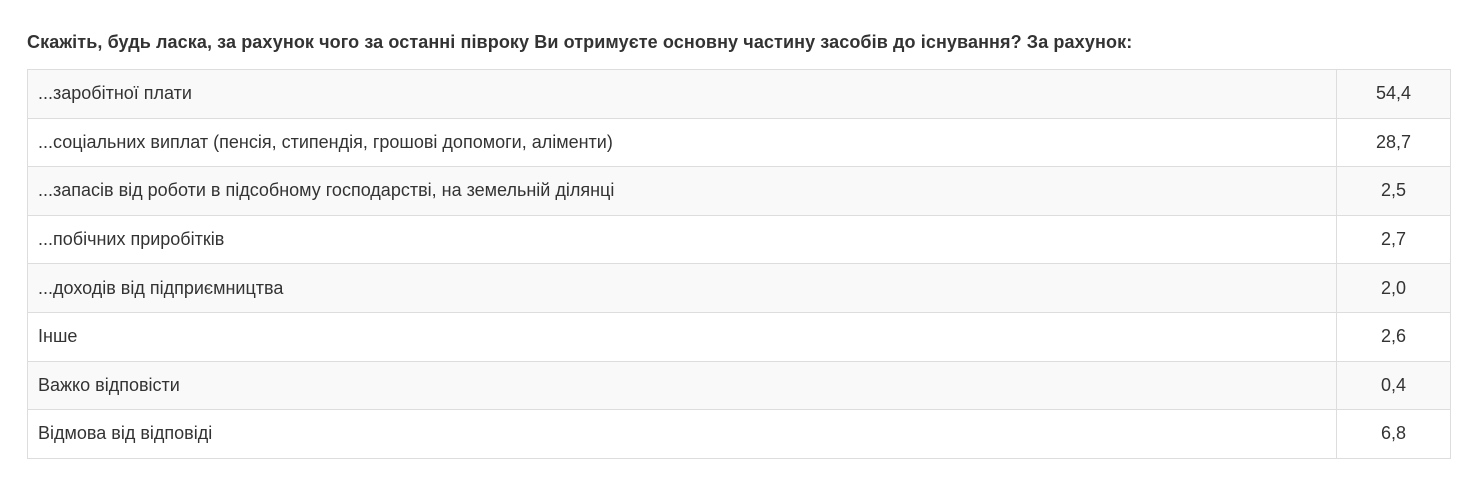 Image resolution: width=1465 pixels, height=485 pixels. Describe the element at coordinates (1393, 239) in the screenshot. I see `answer-value: 2,7` at that location.